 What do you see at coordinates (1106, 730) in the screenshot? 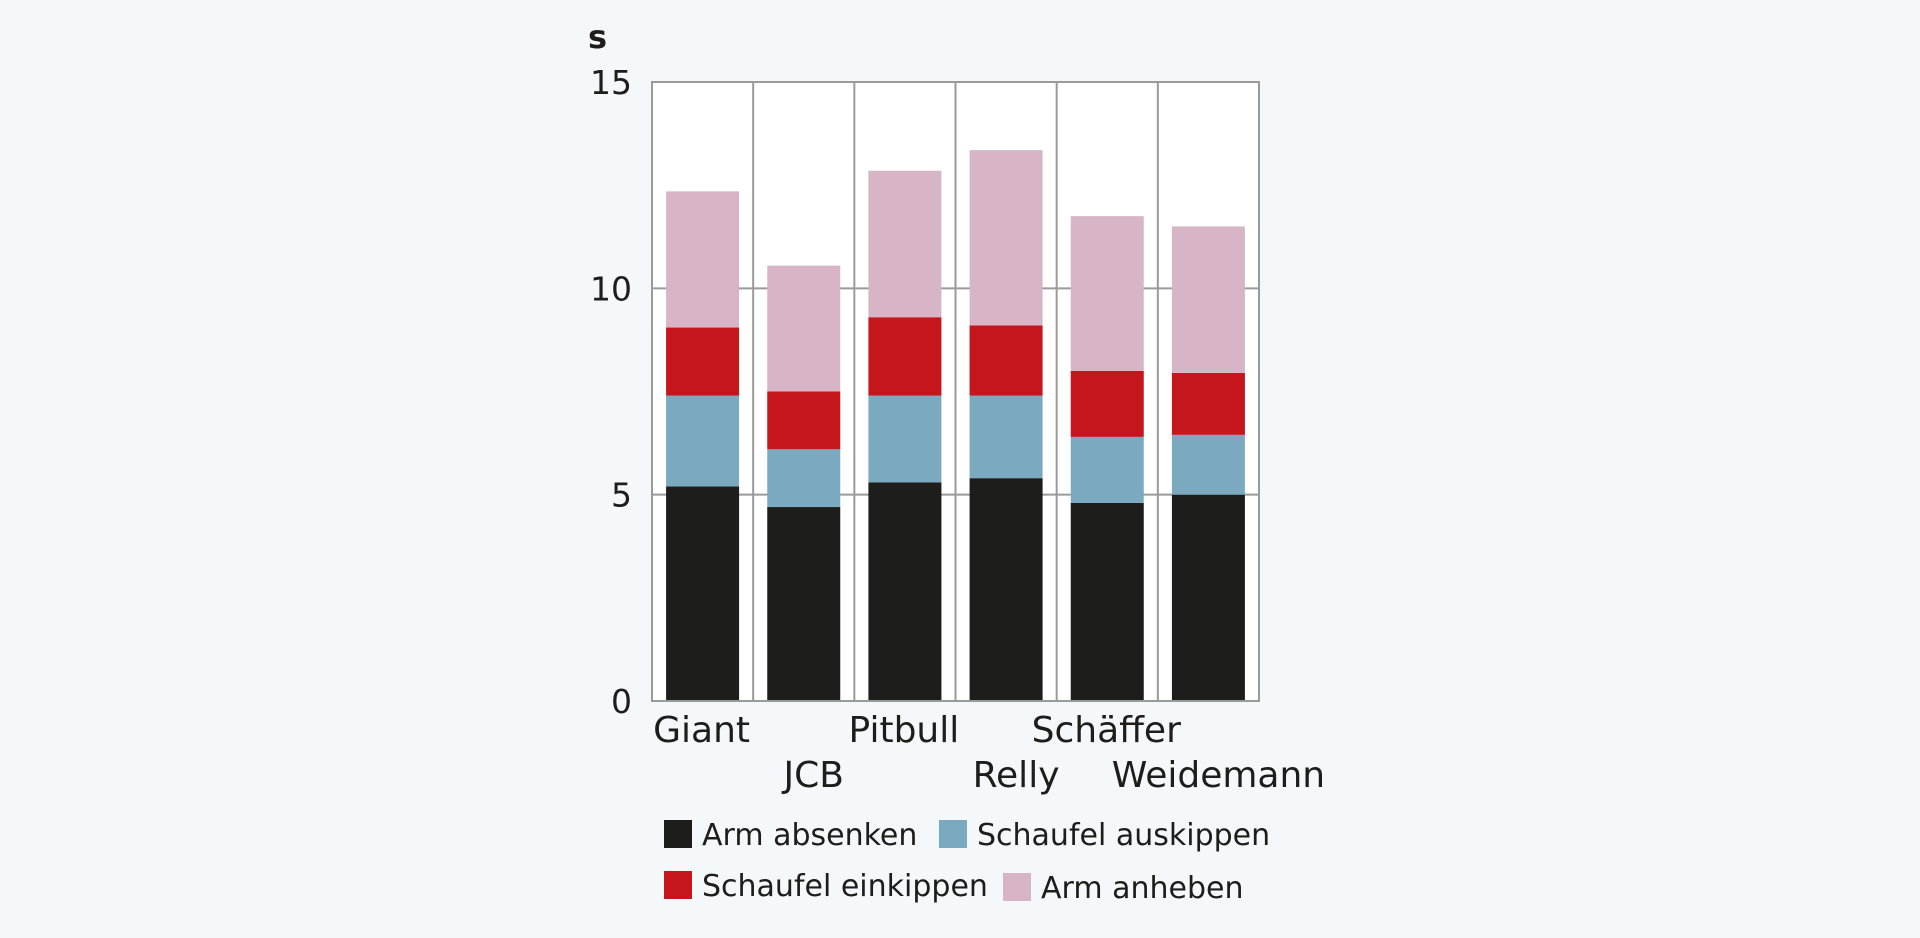
I see `x-tick-label-sch-ffer: Schäffer` at bounding box center [1106, 730].